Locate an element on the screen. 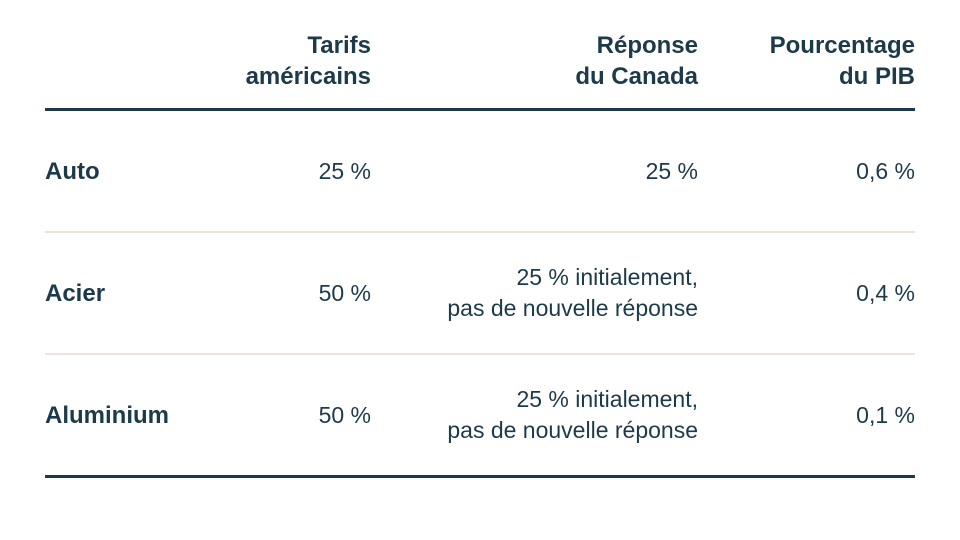  gdp-share: 0,4 % is located at coordinates (806, 293).